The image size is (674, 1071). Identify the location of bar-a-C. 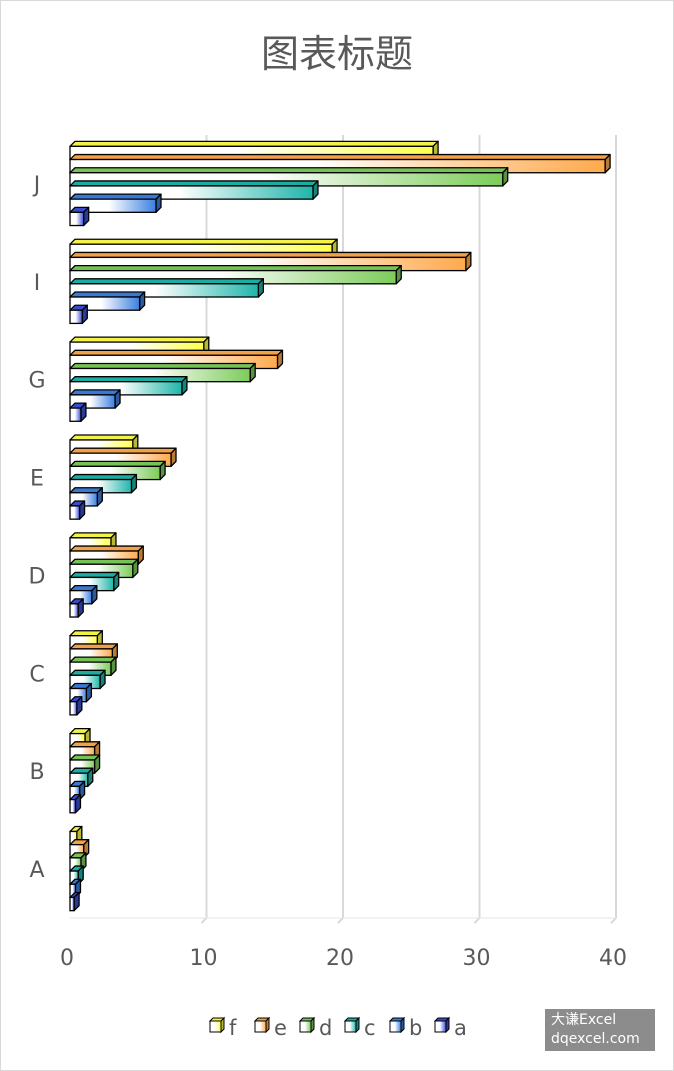
(76, 706).